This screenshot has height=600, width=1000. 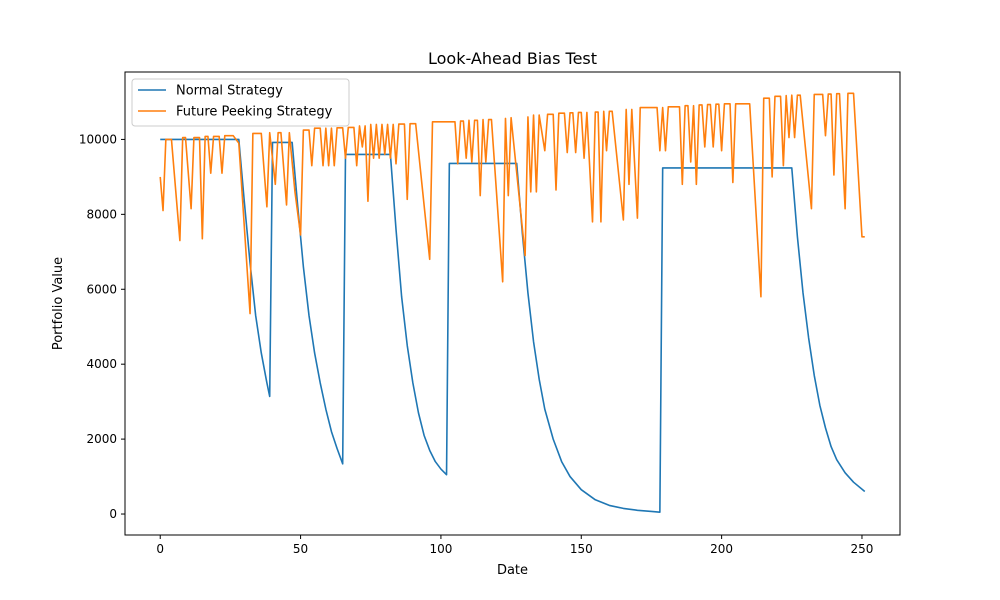 What do you see at coordinates (101, 364) in the screenshot?
I see `y-tick-label: 4000` at bounding box center [101, 364].